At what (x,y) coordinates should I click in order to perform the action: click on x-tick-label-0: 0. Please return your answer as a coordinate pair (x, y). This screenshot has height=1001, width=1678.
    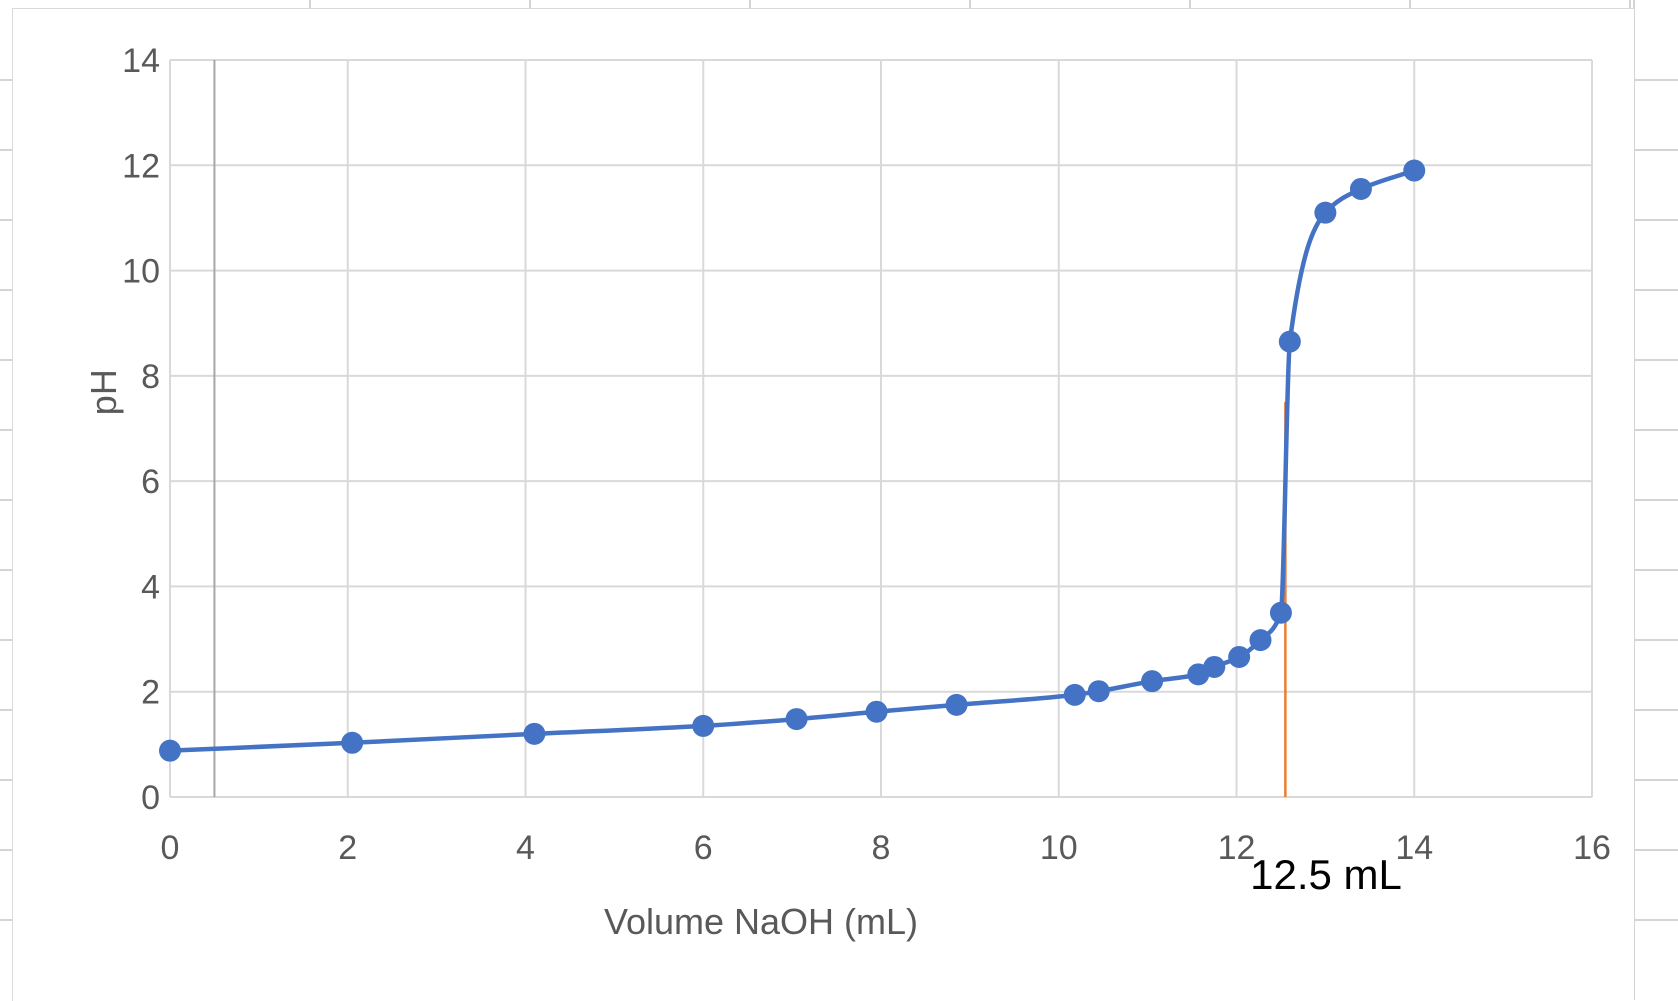
    Looking at the image, I should click on (170, 848).